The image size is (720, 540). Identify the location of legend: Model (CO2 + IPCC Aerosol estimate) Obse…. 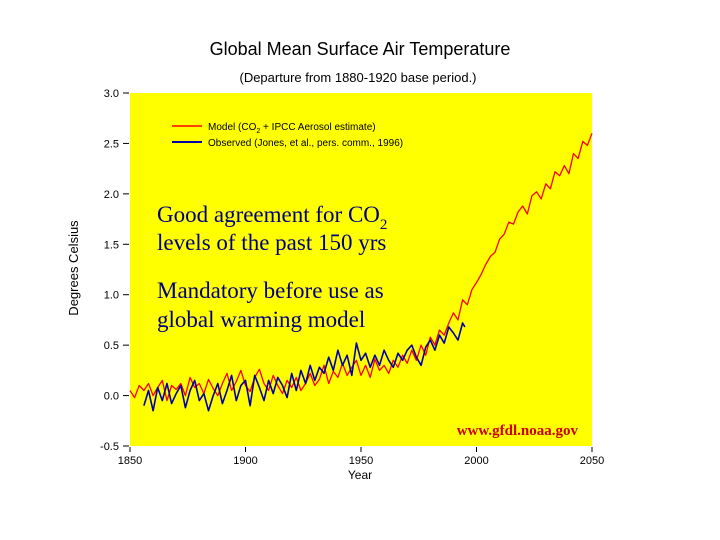
(287, 135).